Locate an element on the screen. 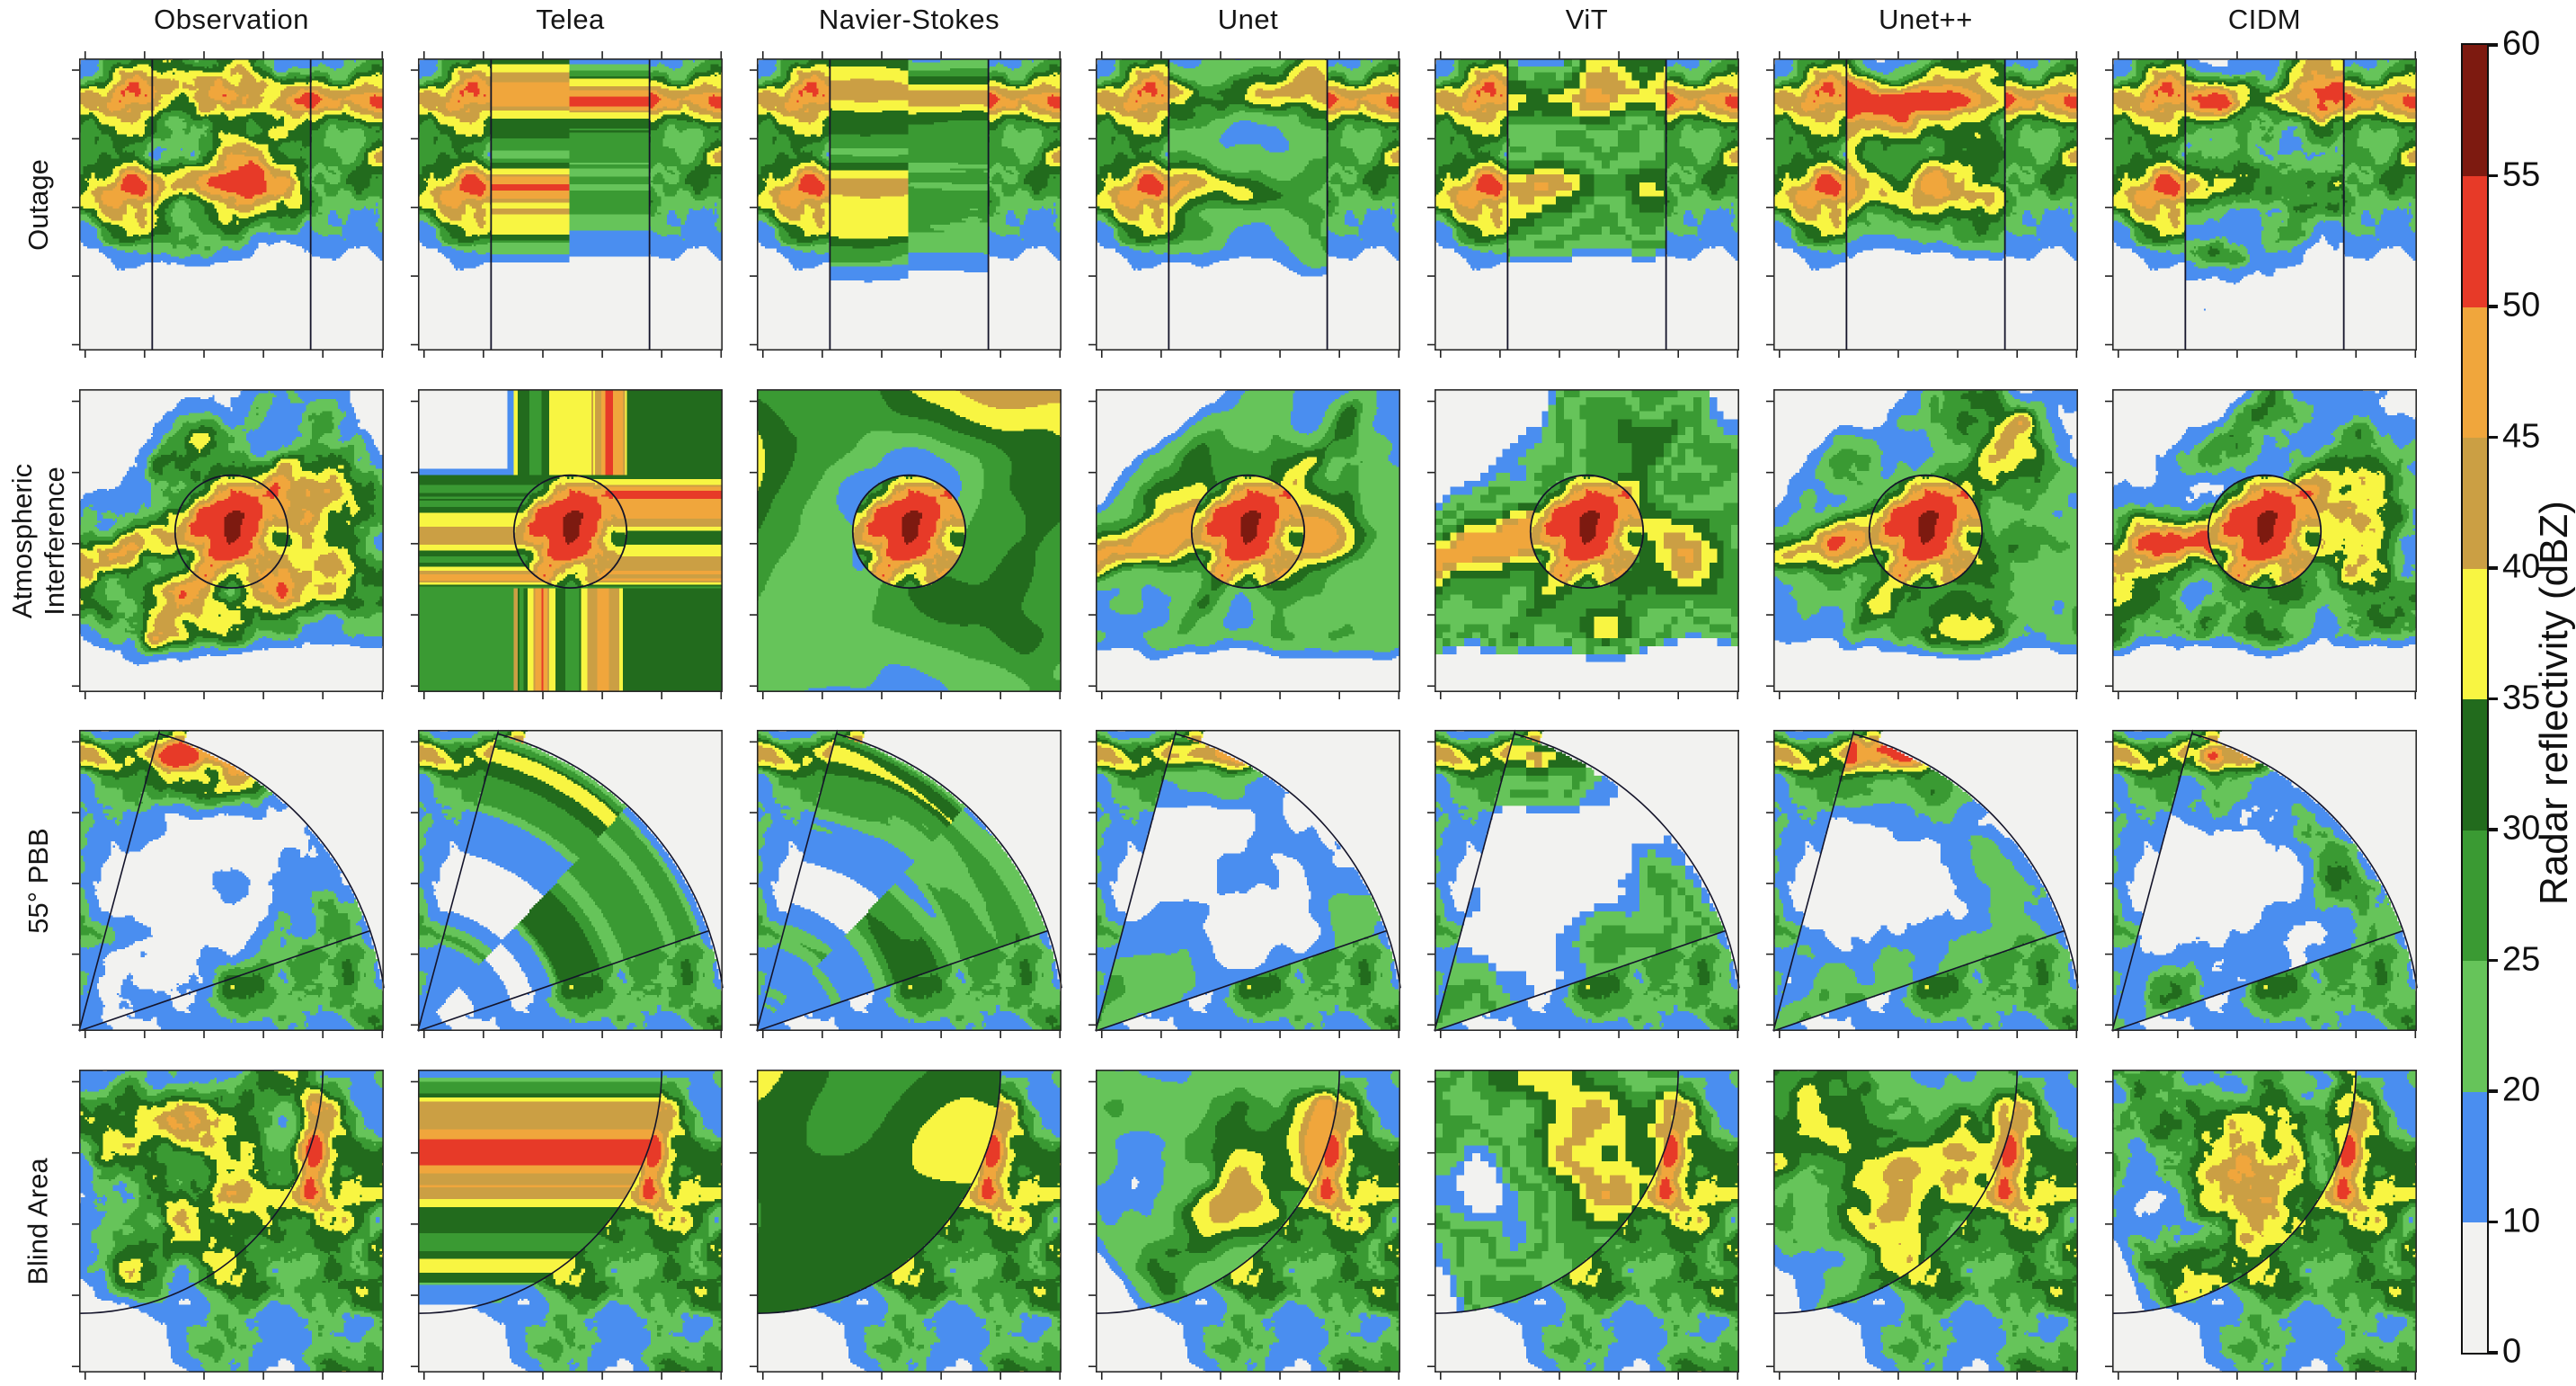  colorbar-title: Radar reflectivity (dBZ) is located at coordinates (2554, 703).